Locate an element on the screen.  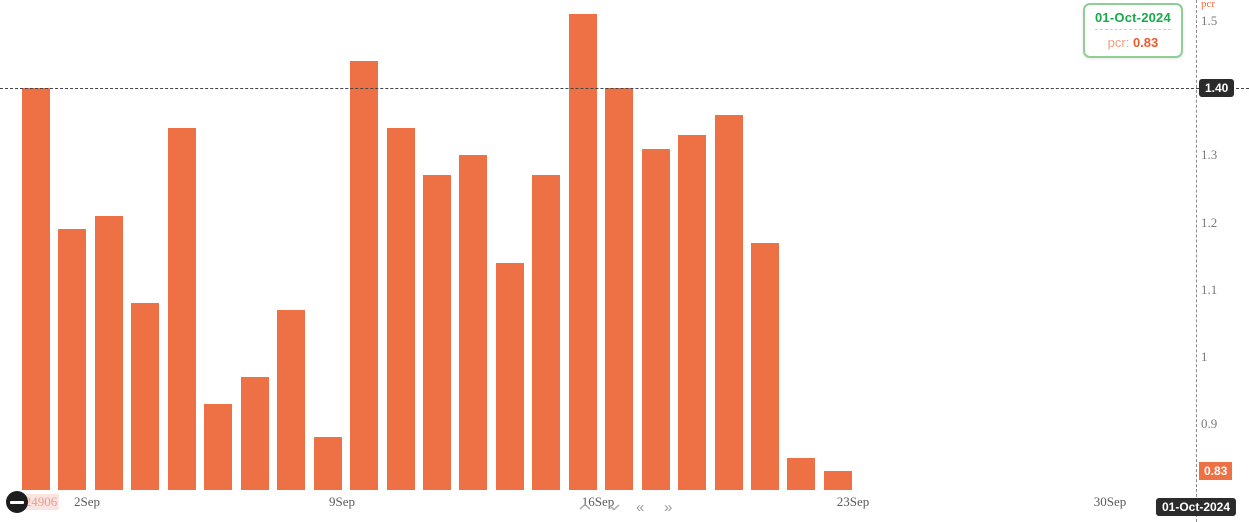
x-axis-tick-label: 2Sep is located at coordinates (87, 501).